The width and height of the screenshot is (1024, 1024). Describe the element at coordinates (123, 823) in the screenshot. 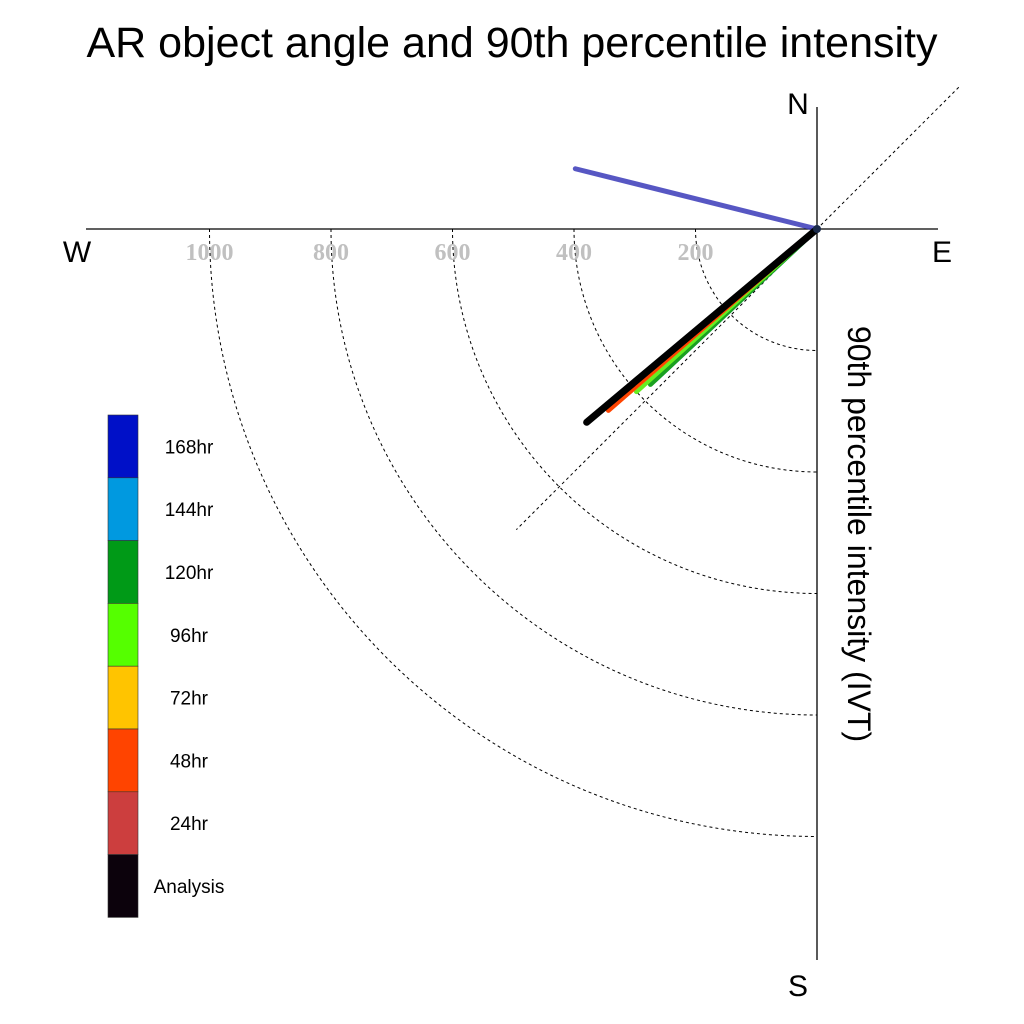

I see `legend-swatch-24hr` at that location.